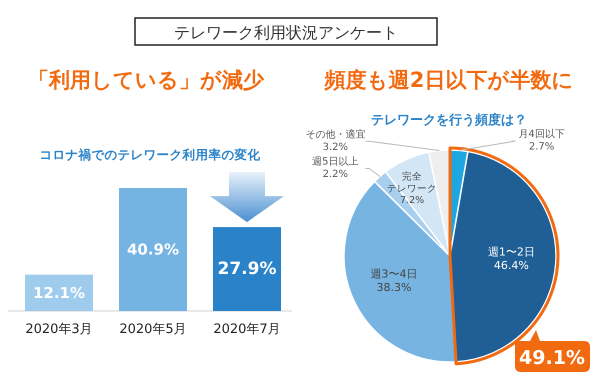  What do you see at coordinates (247, 329) in the screenshot?
I see `x-tick-label: 2020年7月` at bounding box center [247, 329].